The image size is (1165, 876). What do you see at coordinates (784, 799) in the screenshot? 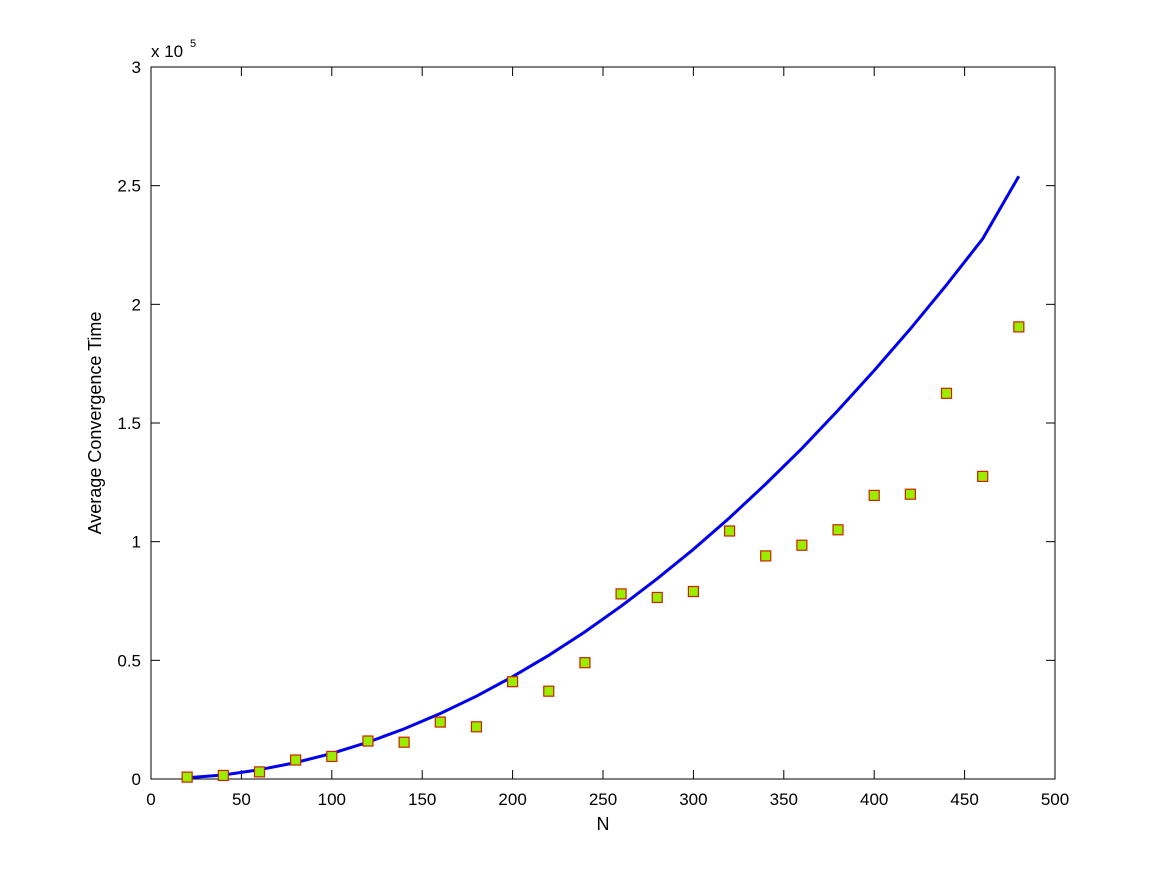
I see `x-tick-label: 350` at bounding box center [784, 799].